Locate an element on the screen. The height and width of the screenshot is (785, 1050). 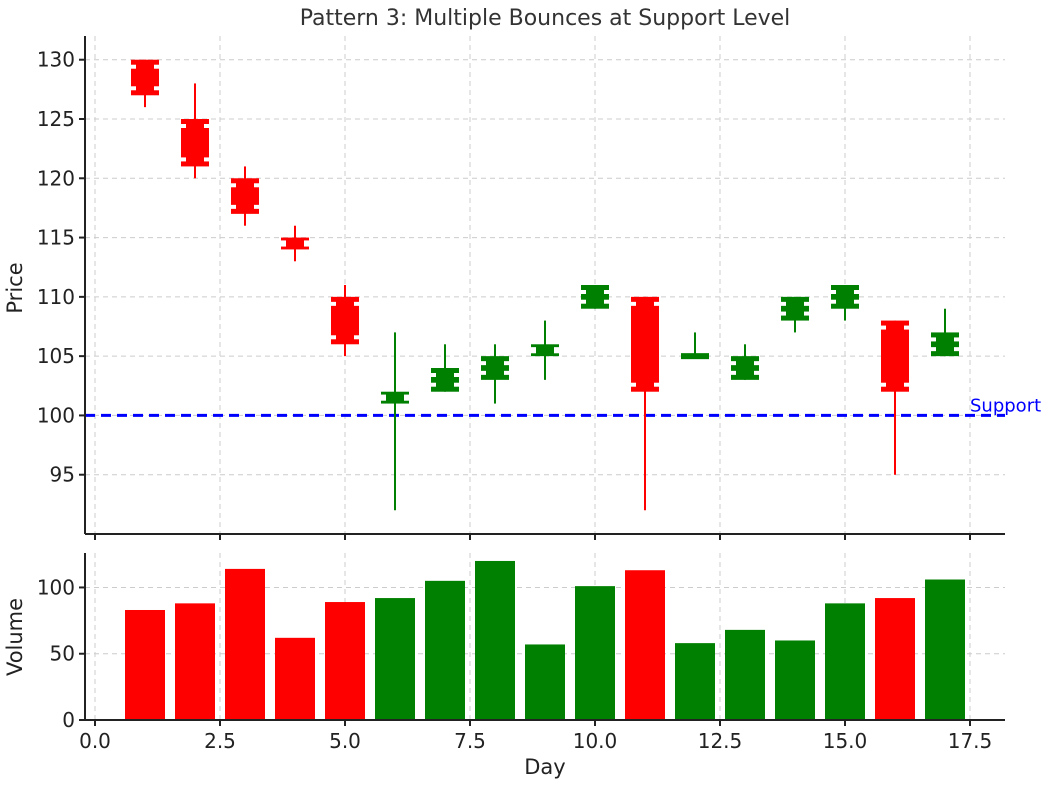
volume-y-tick-label: 50 is located at coordinates (62, 654).